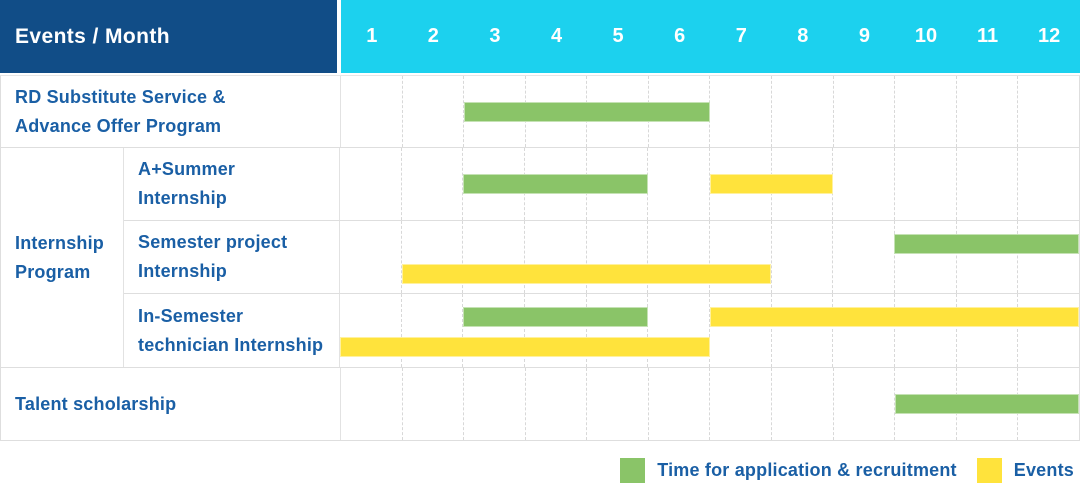 The height and width of the screenshot is (494, 1080). I want to click on legend-label: Events, so click(1043, 469).